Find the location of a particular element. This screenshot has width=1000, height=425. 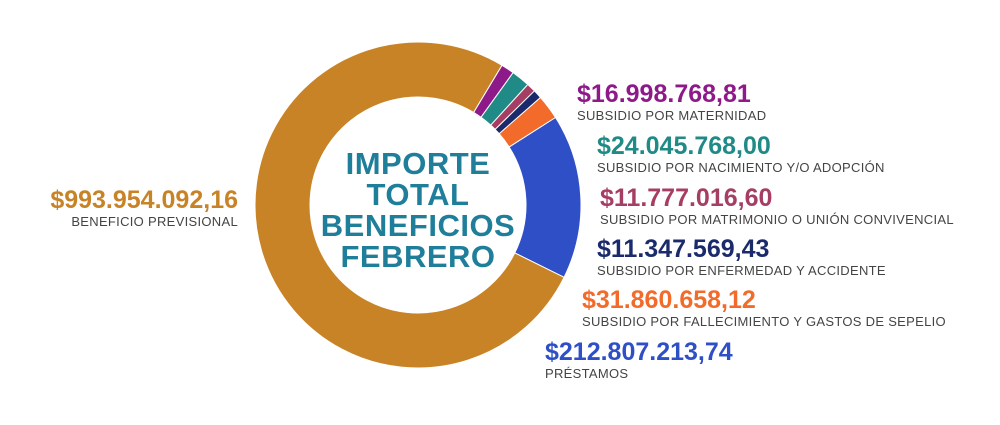

center-title-line-3: BENEFICIOS is located at coordinates (418, 225).